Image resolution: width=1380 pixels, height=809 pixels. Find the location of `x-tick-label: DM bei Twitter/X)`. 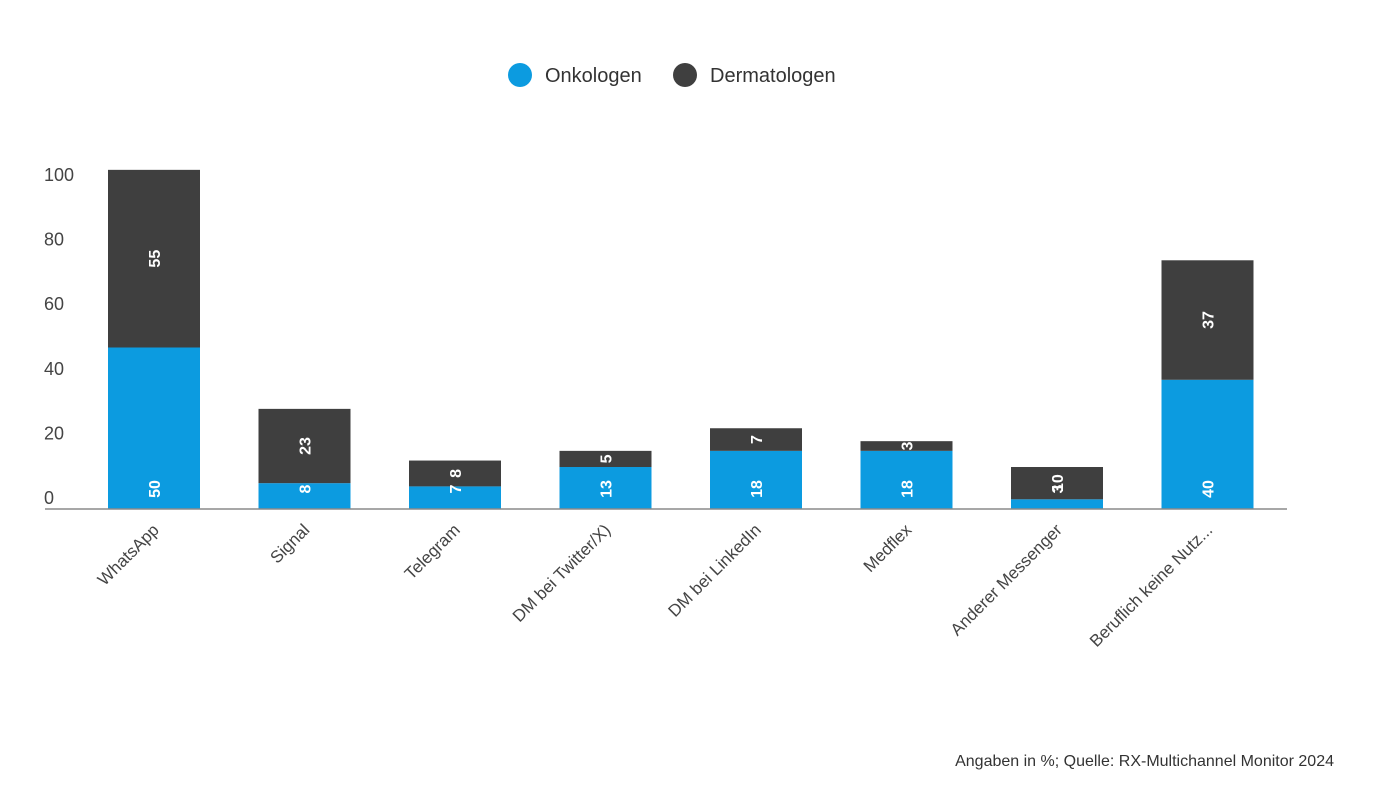

x-tick-label: DM bei Twitter/X) is located at coordinates (561, 572).